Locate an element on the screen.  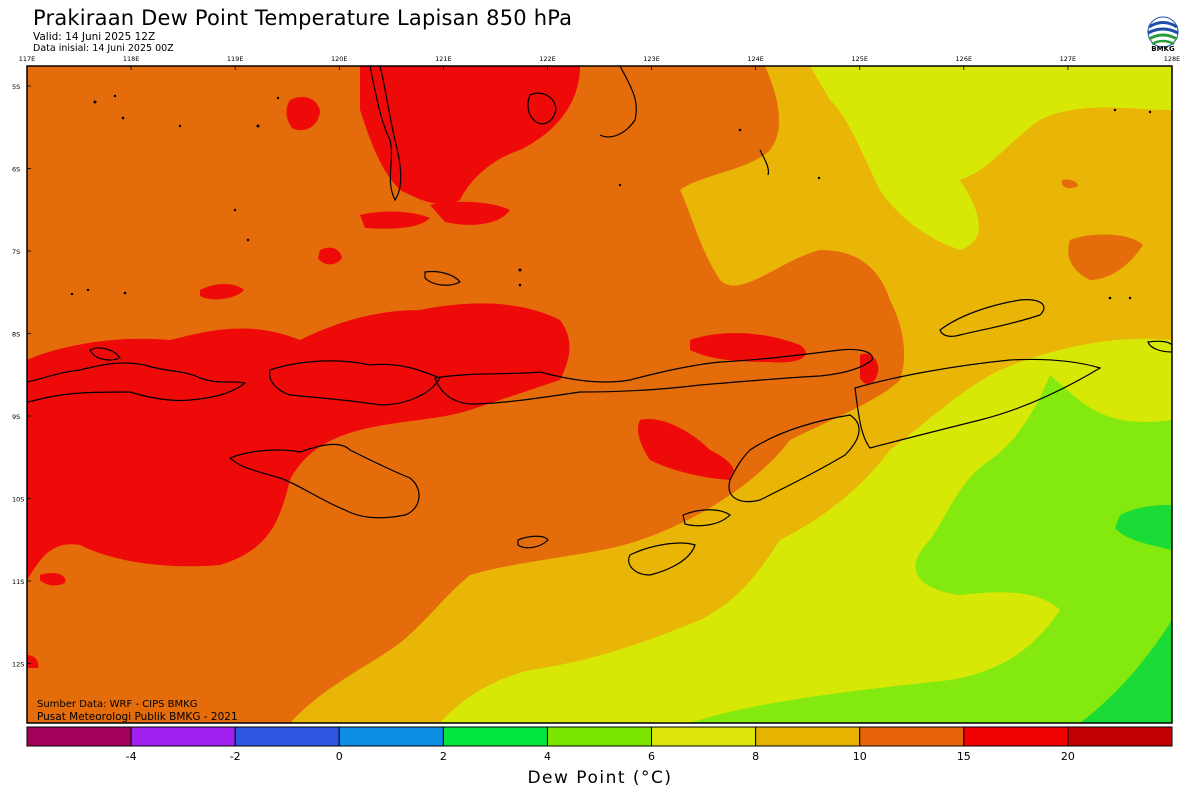
field-red-north is located at coordinates (470, 135).